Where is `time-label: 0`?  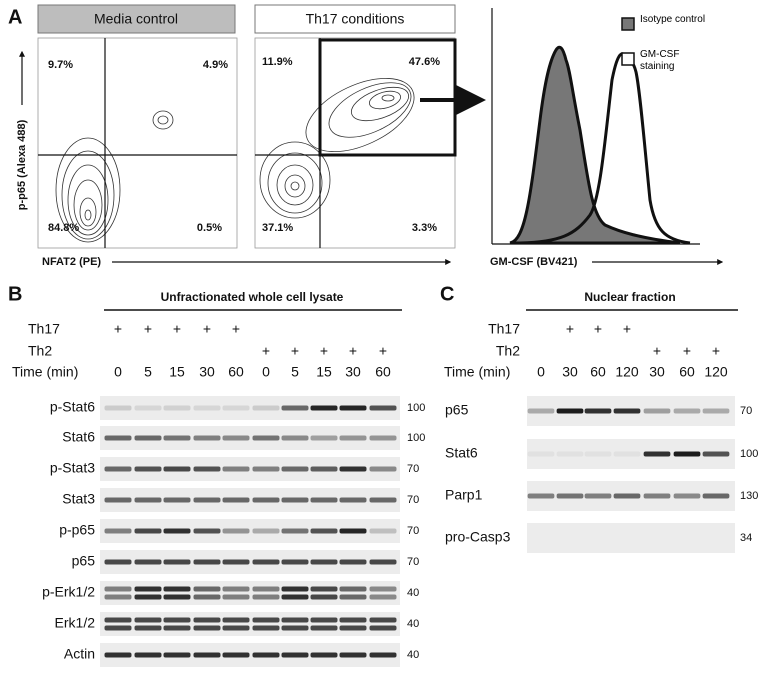 time-label: 0 is located at coordinates (266, 372).